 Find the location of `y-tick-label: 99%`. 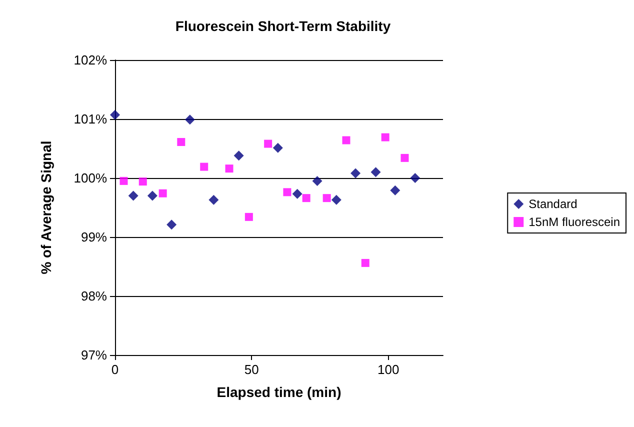

y-tick-label: 99% is located at coordinates (94, 237).